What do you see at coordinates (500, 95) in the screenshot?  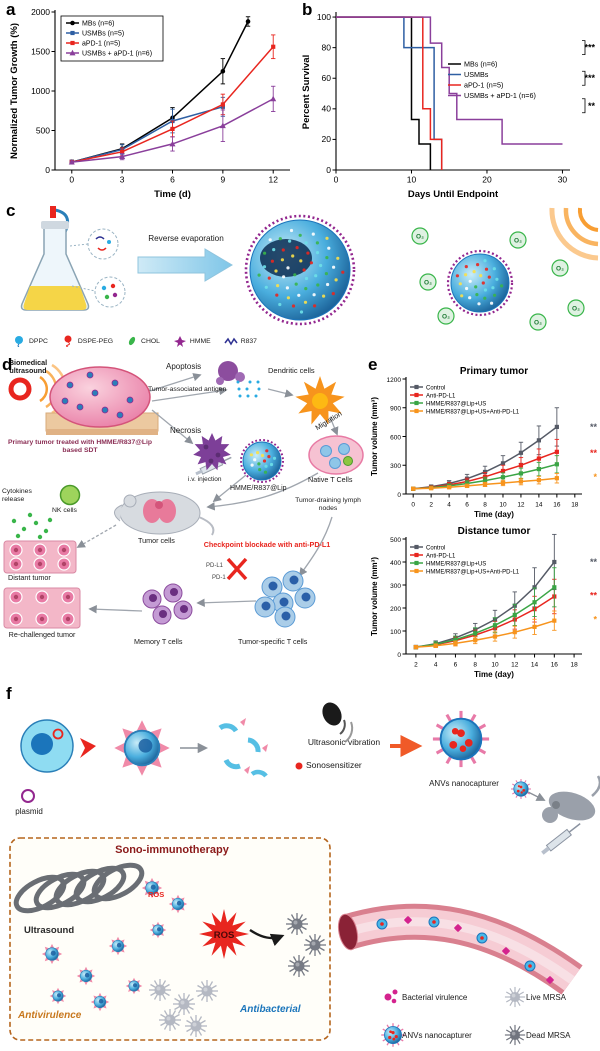 I see `svg-text: USMBs + aPD-1 (n=6)` at bounding box center [500, 95].